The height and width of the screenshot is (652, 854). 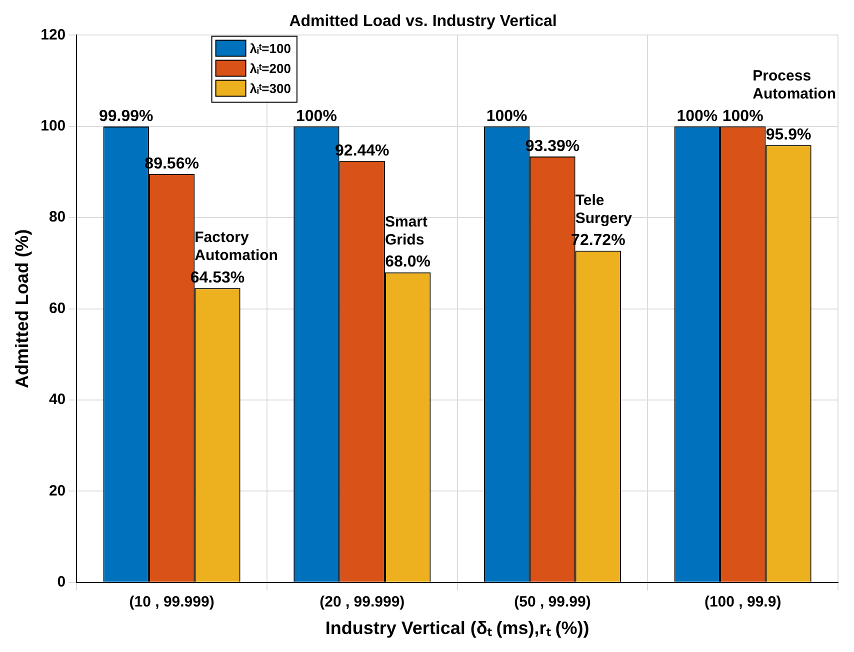 What do you see at coordinates (57, 399) in the screenshot?
I see `y-tick-label: 40` at bounding box center [57, 399].